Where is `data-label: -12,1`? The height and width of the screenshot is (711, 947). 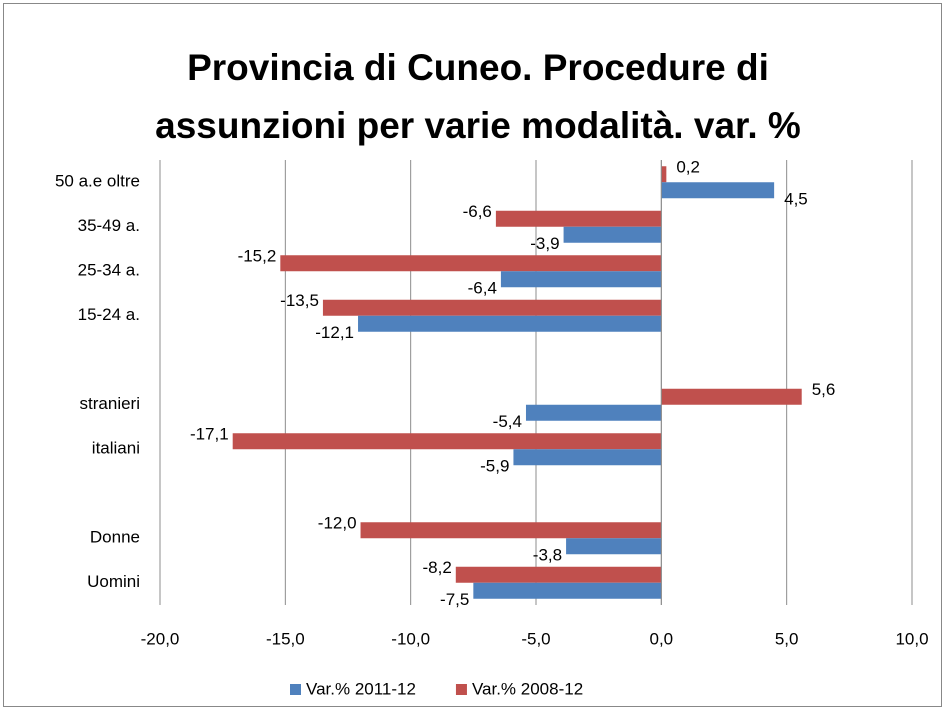 data-label: -12,1 is located at coordinates (334, 332).